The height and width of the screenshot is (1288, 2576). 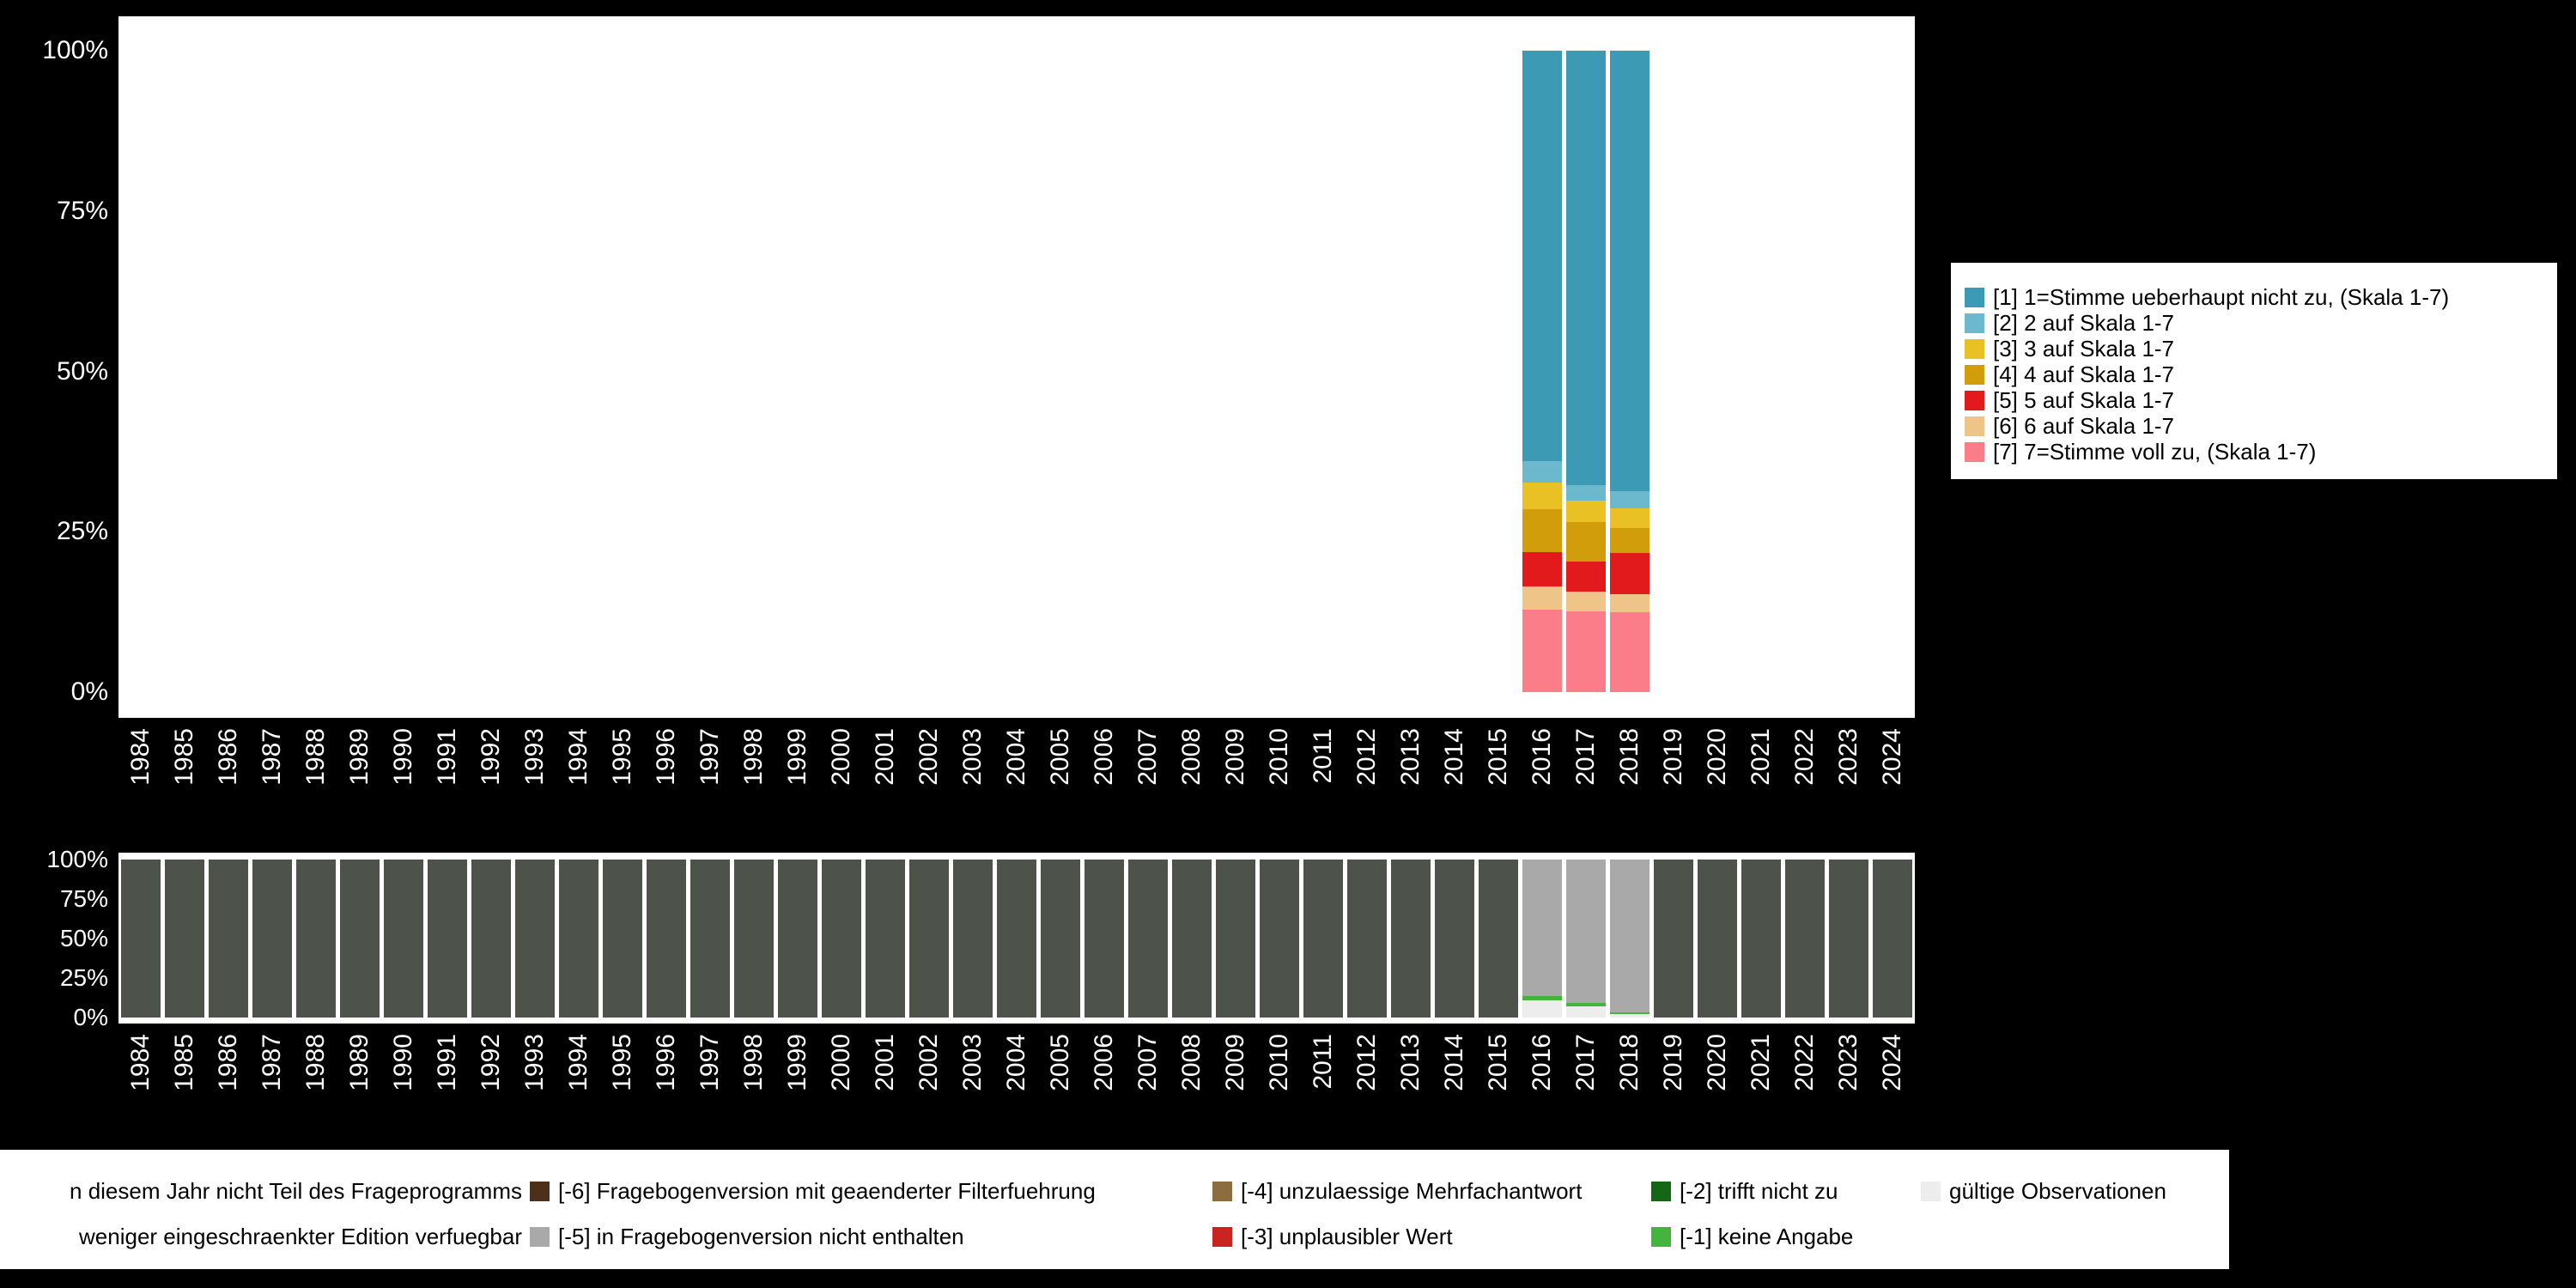 What do you see at coordinates (1017, 939) in the screenshot?
I see `bar-segment-not-asked-2004` at bounding box center [1017, 939].